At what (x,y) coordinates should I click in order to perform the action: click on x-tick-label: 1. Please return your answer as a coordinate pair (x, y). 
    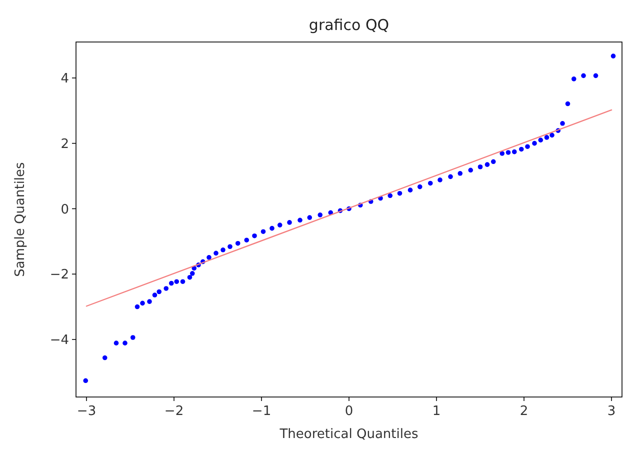
    Looking at the image, I should click on (436, 411).